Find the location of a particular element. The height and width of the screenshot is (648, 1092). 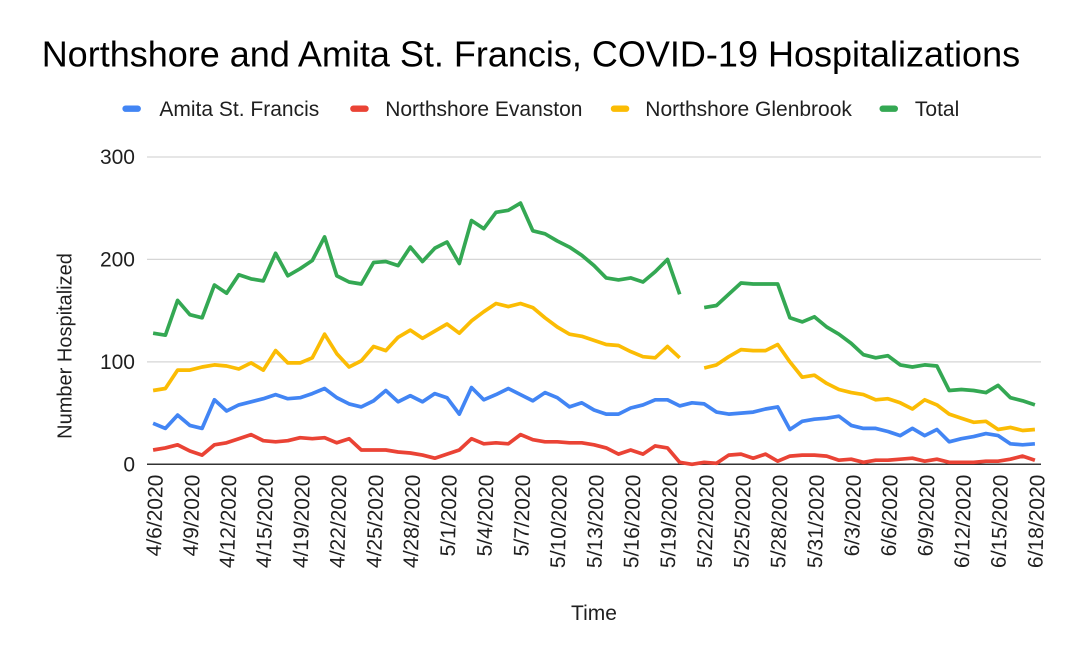

svg-text: 6/18/2020 is located at coordinates (1036, 521).